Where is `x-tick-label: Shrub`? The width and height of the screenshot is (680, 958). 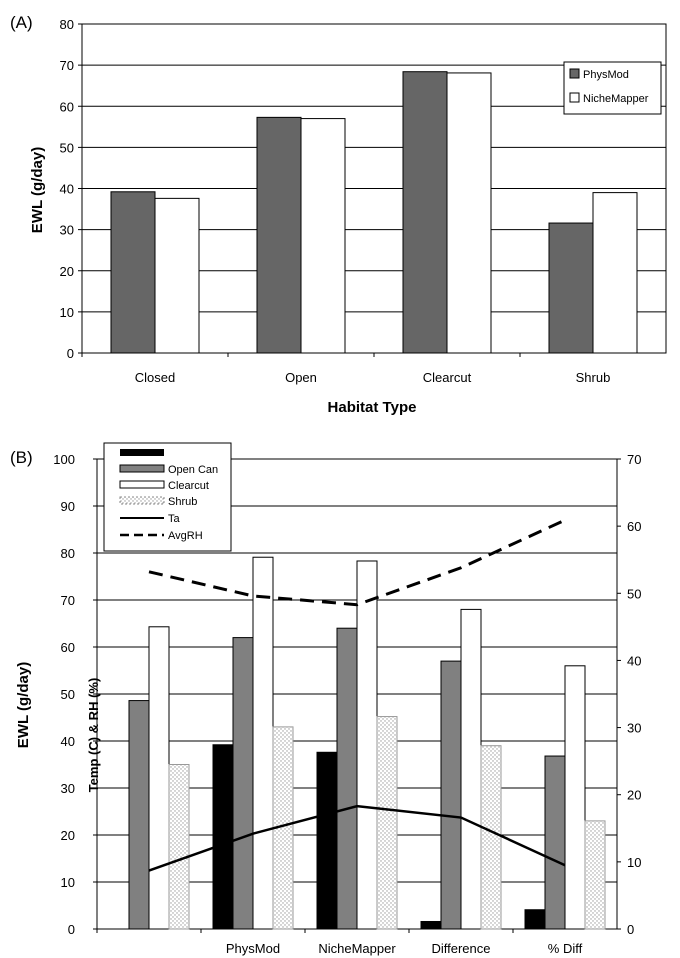
x-tick-label: Shrub is located at coordinates (593, 377).